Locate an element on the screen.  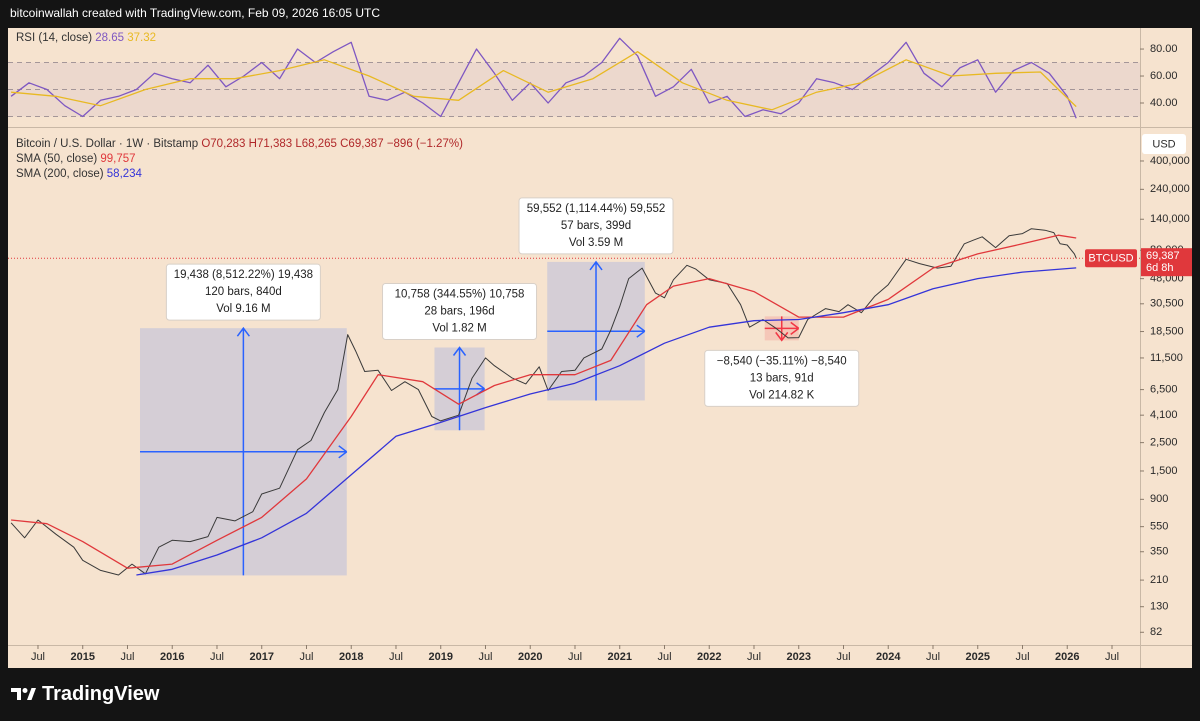
symbol-tag is located at coordinates (1111, 258).